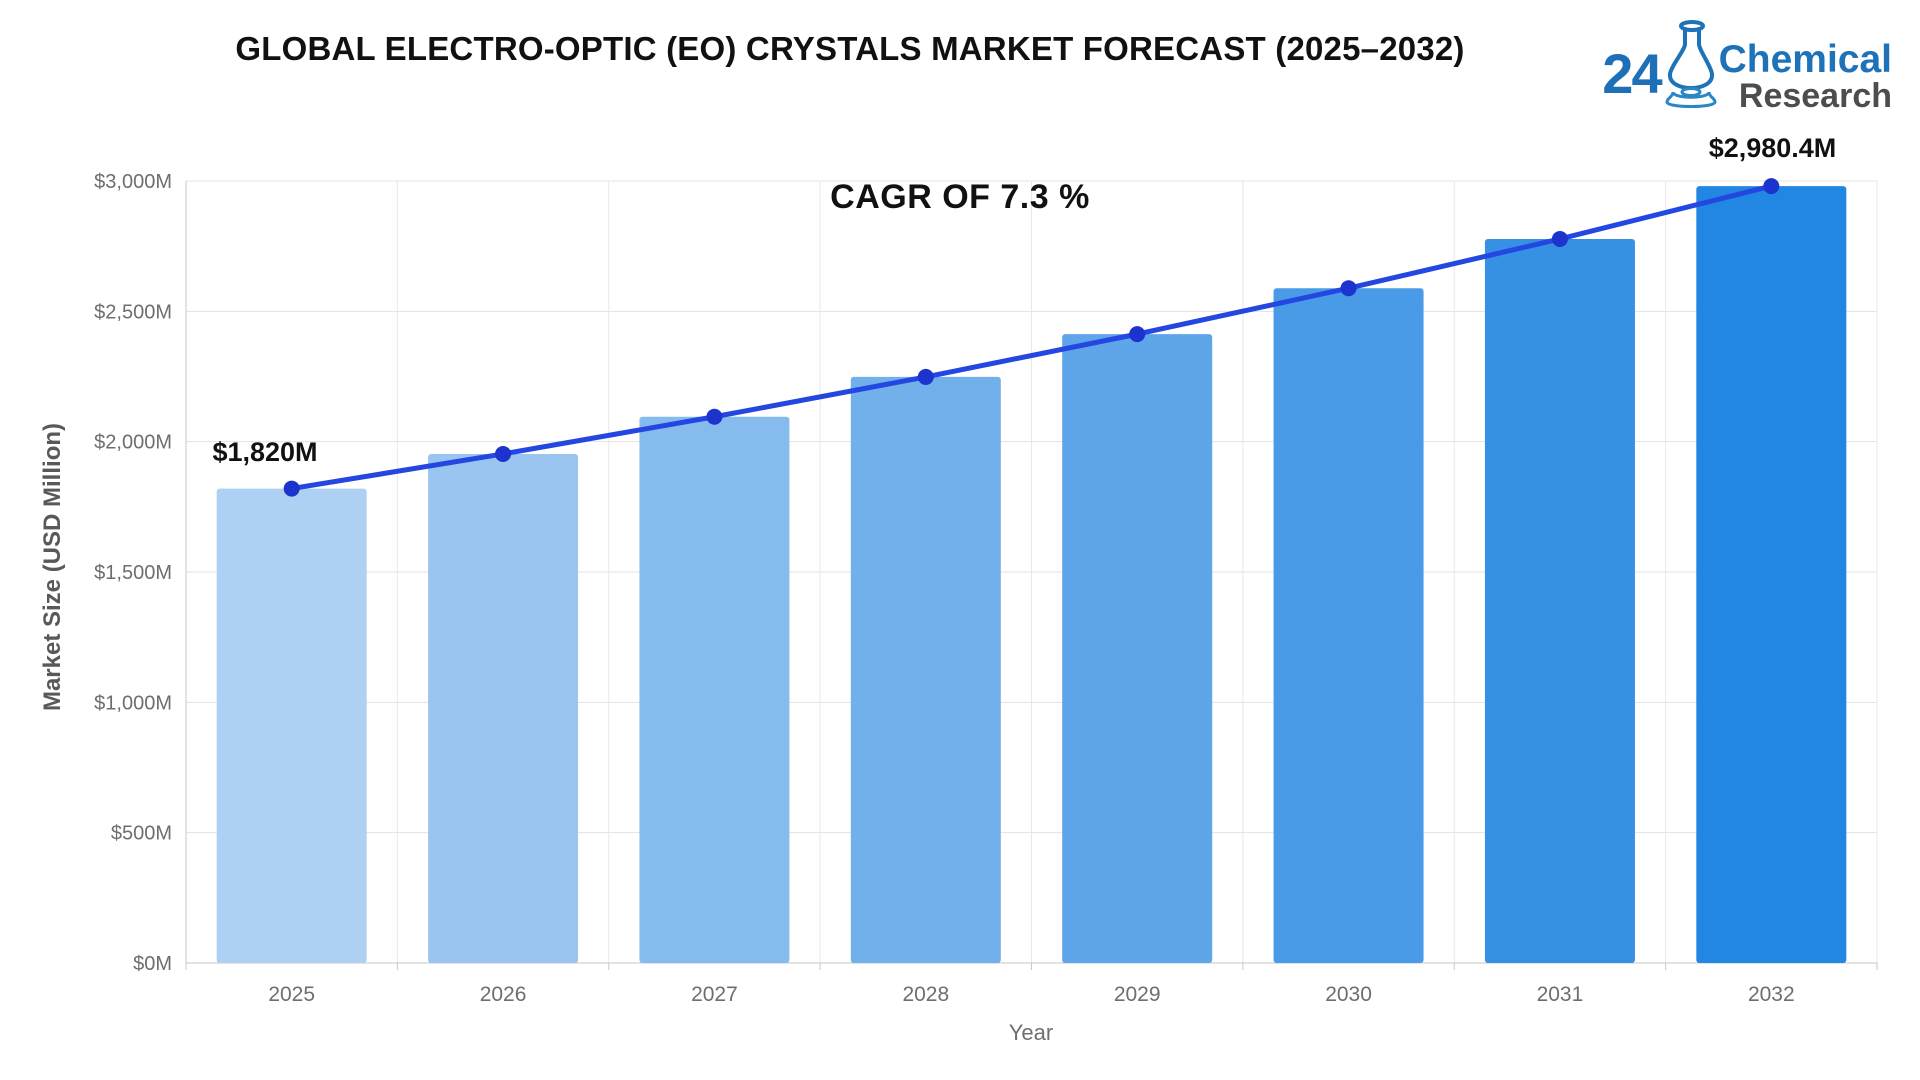 This screenshot has height=1080, width=1920. I want to click on y-tick-label: $2,500M, so click(133, 312).